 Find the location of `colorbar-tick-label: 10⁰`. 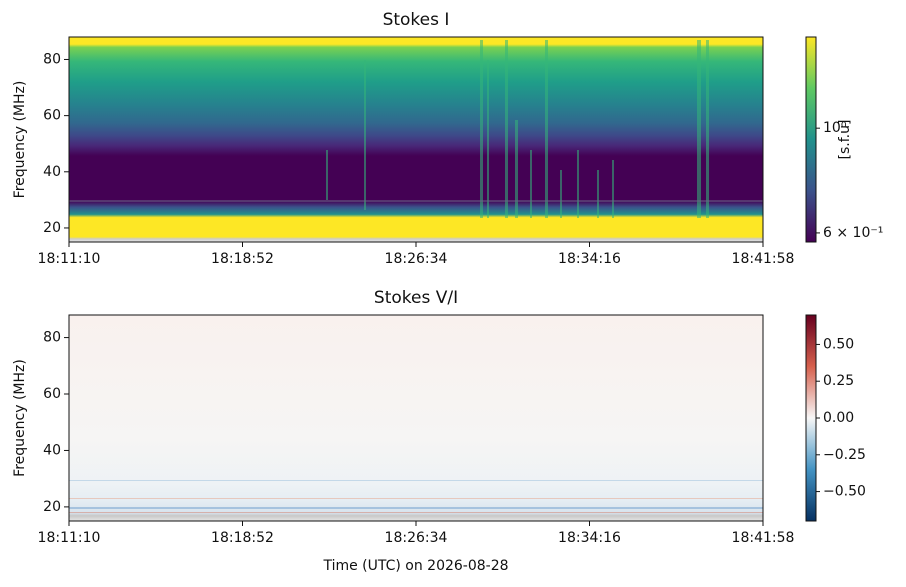

colorbar-tick-label: 10⁰ is located at coordinates (835, 128).